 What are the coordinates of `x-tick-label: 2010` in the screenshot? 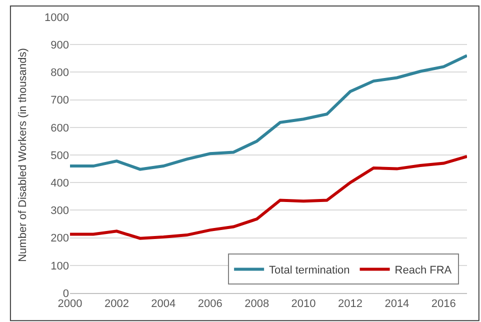 It's located at (303, 304).